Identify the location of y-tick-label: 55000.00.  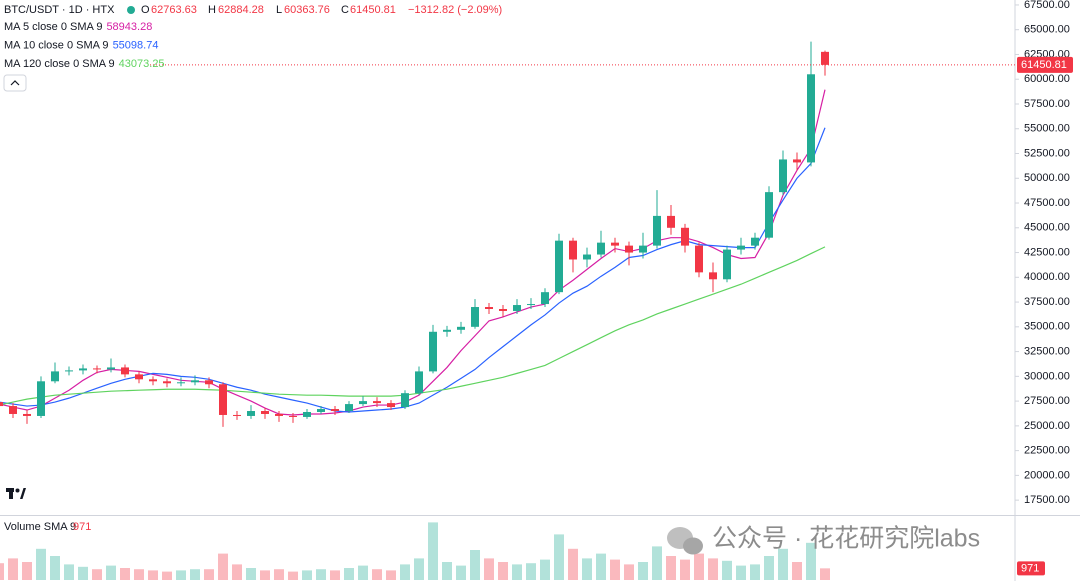
(1047, 129).